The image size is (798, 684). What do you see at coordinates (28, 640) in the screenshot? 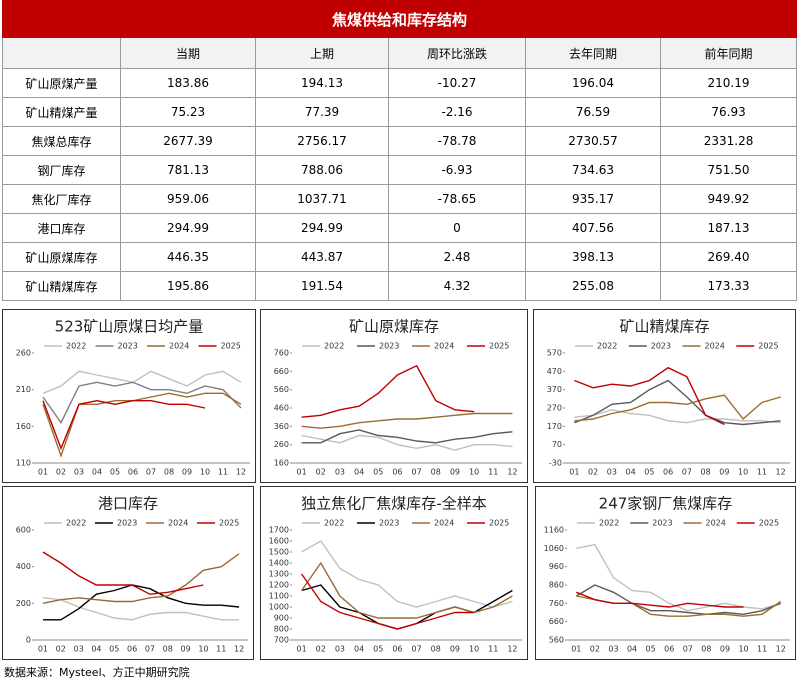
I see `y-tick-label: 0` at bounding box center [28, 640].